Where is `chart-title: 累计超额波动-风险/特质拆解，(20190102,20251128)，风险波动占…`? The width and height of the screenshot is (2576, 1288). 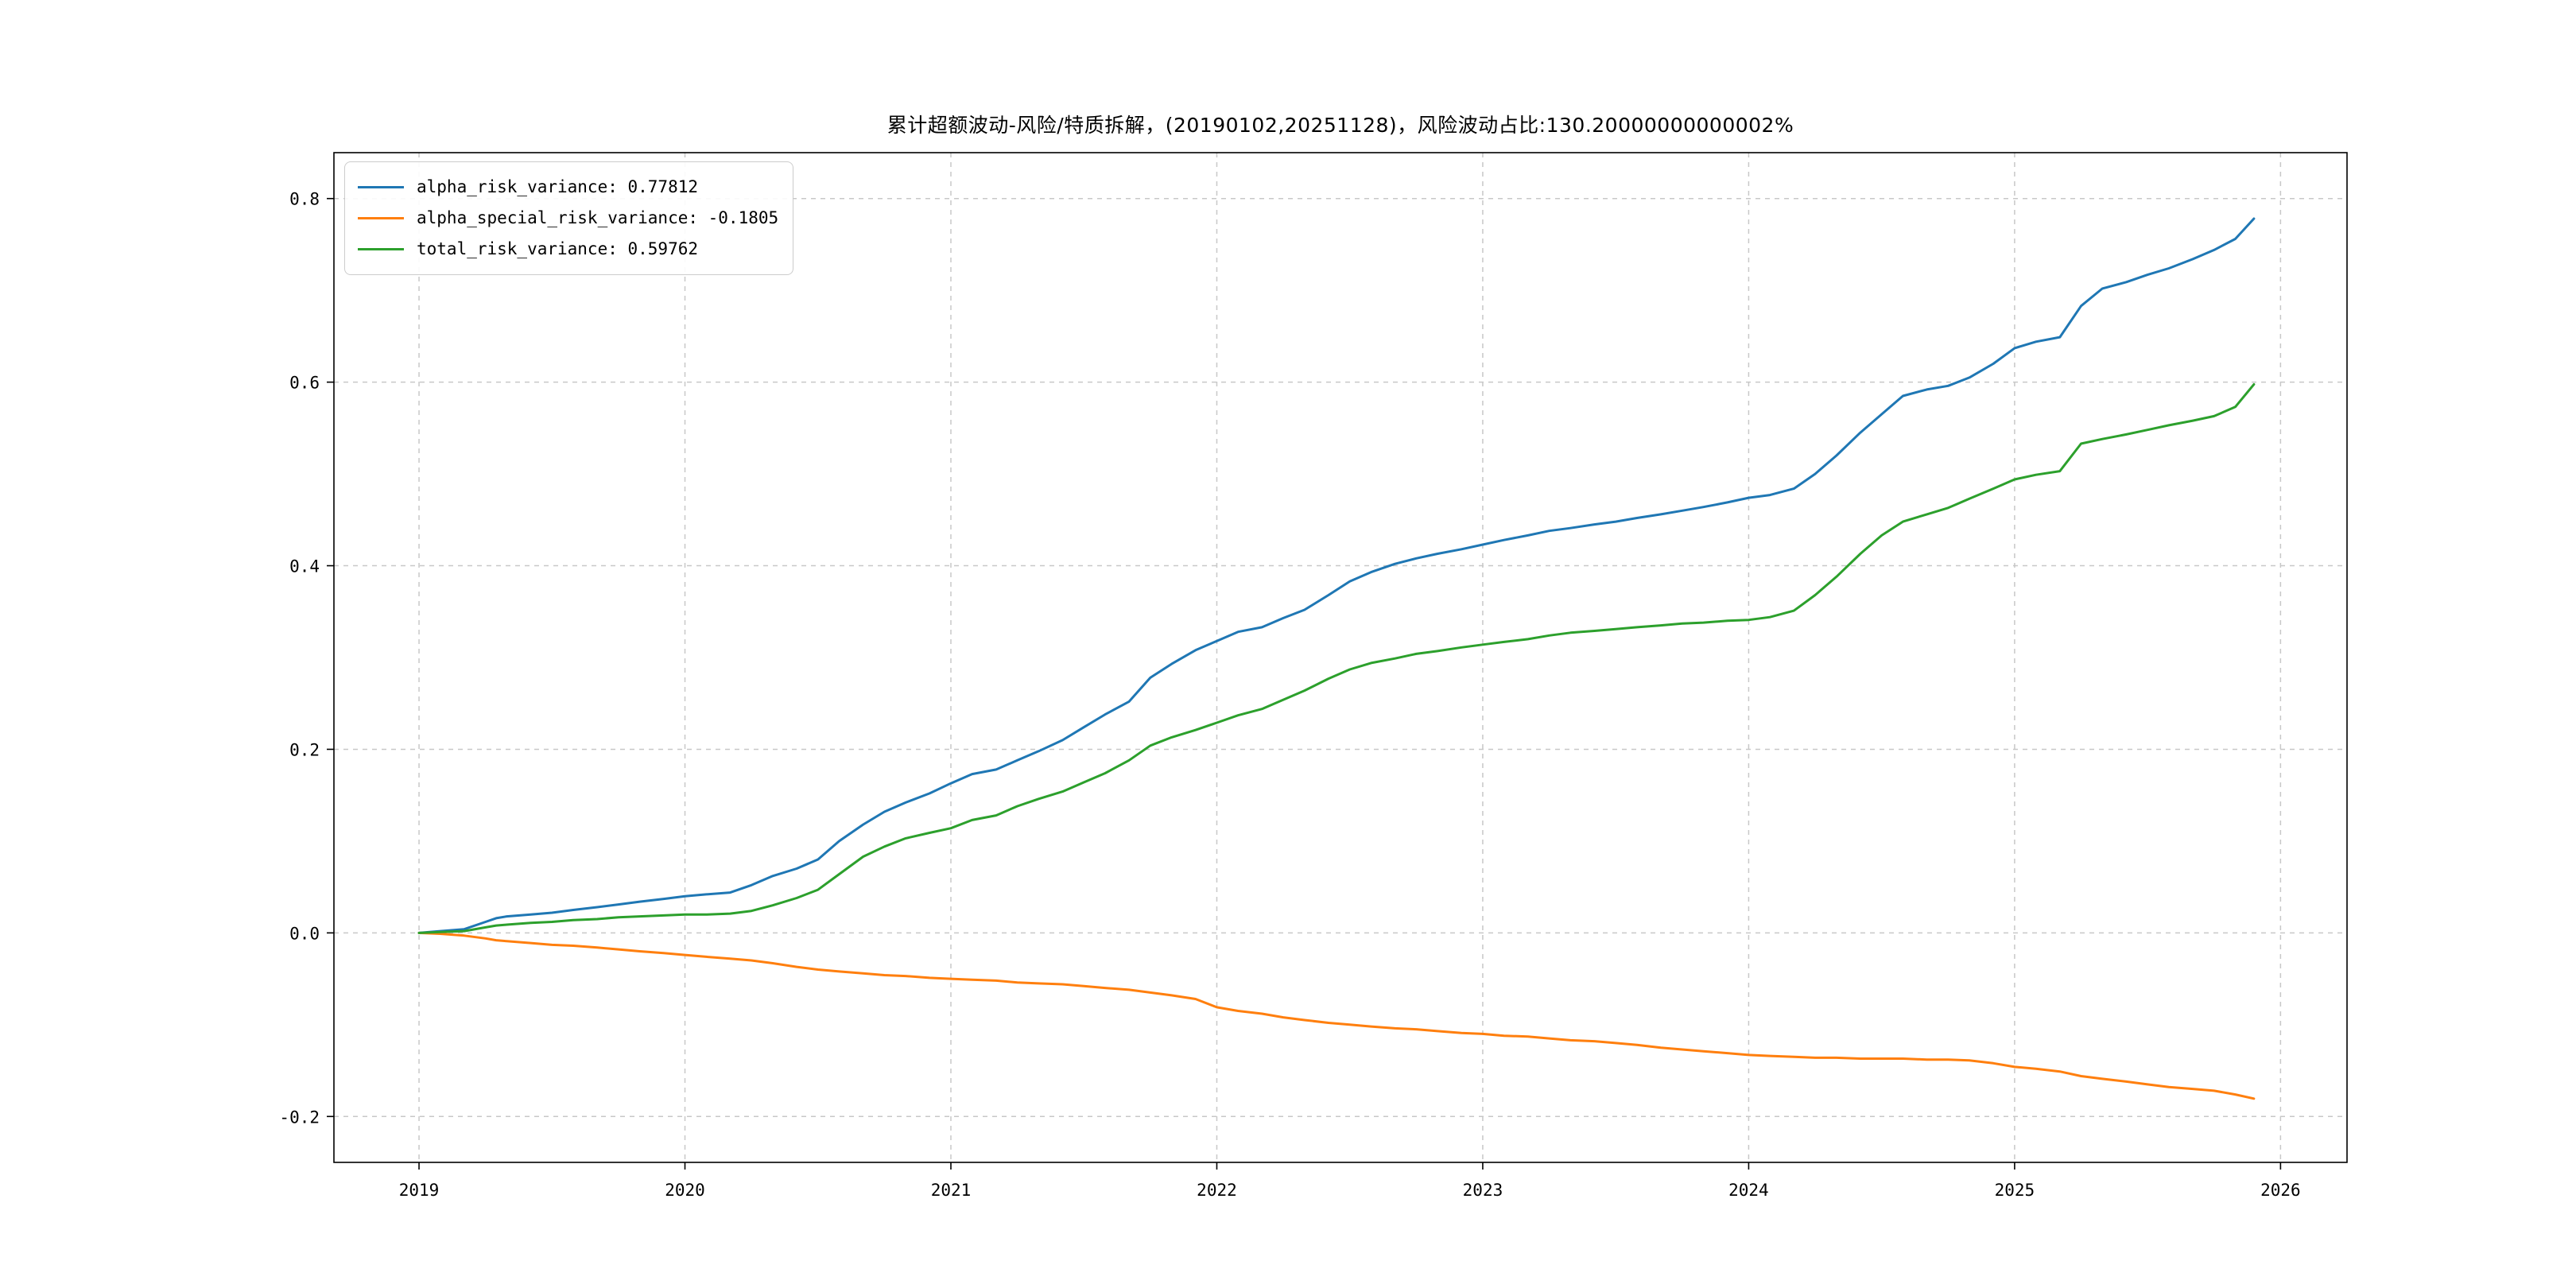
chart-title: 累计超额波动-风险/特质拆解，(20190102,20251128)，风险波动占… is located at coordinates (1340, 125).